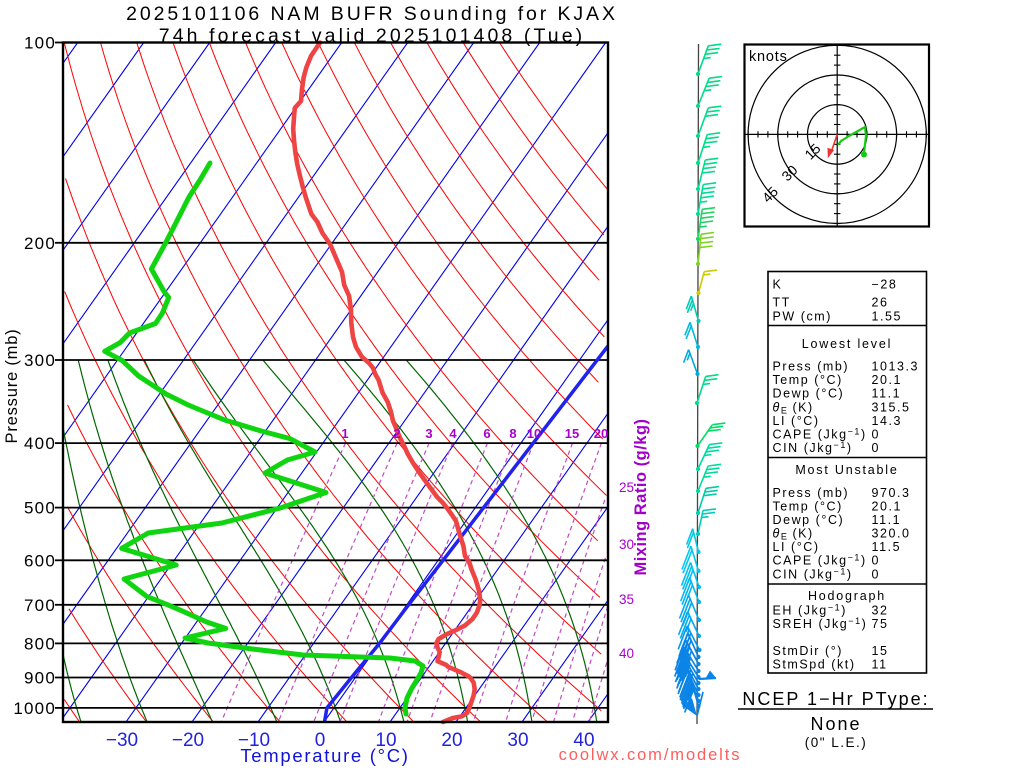  Describe the element at coordinates (814, 665) in the screenshot. I see `svg-text: StmSpd (kt)` at that location.